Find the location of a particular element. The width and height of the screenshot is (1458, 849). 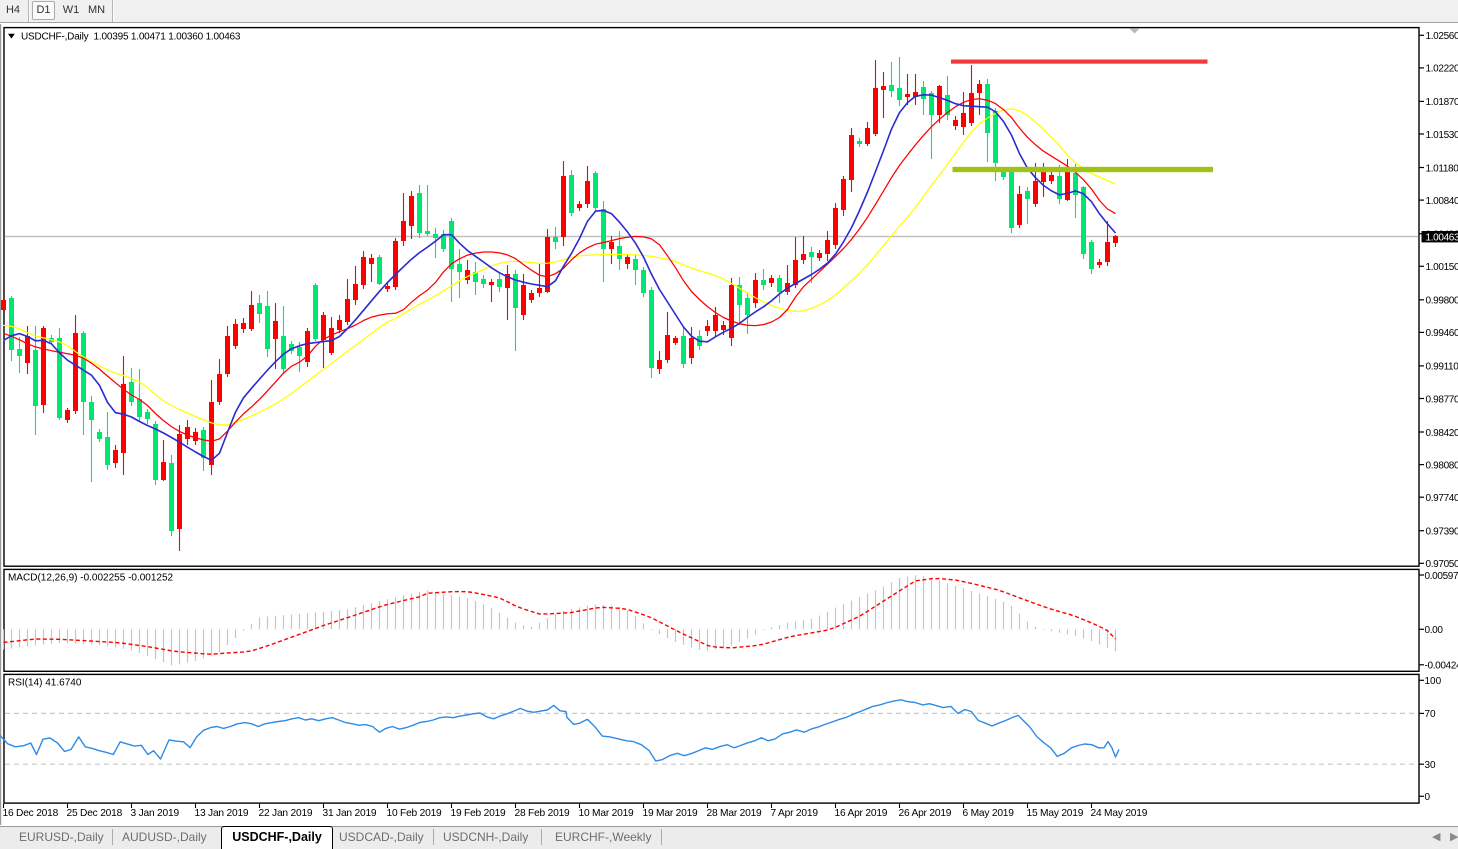

svg-text: 22 Jan 2019 is located at coordinates (286, 813).